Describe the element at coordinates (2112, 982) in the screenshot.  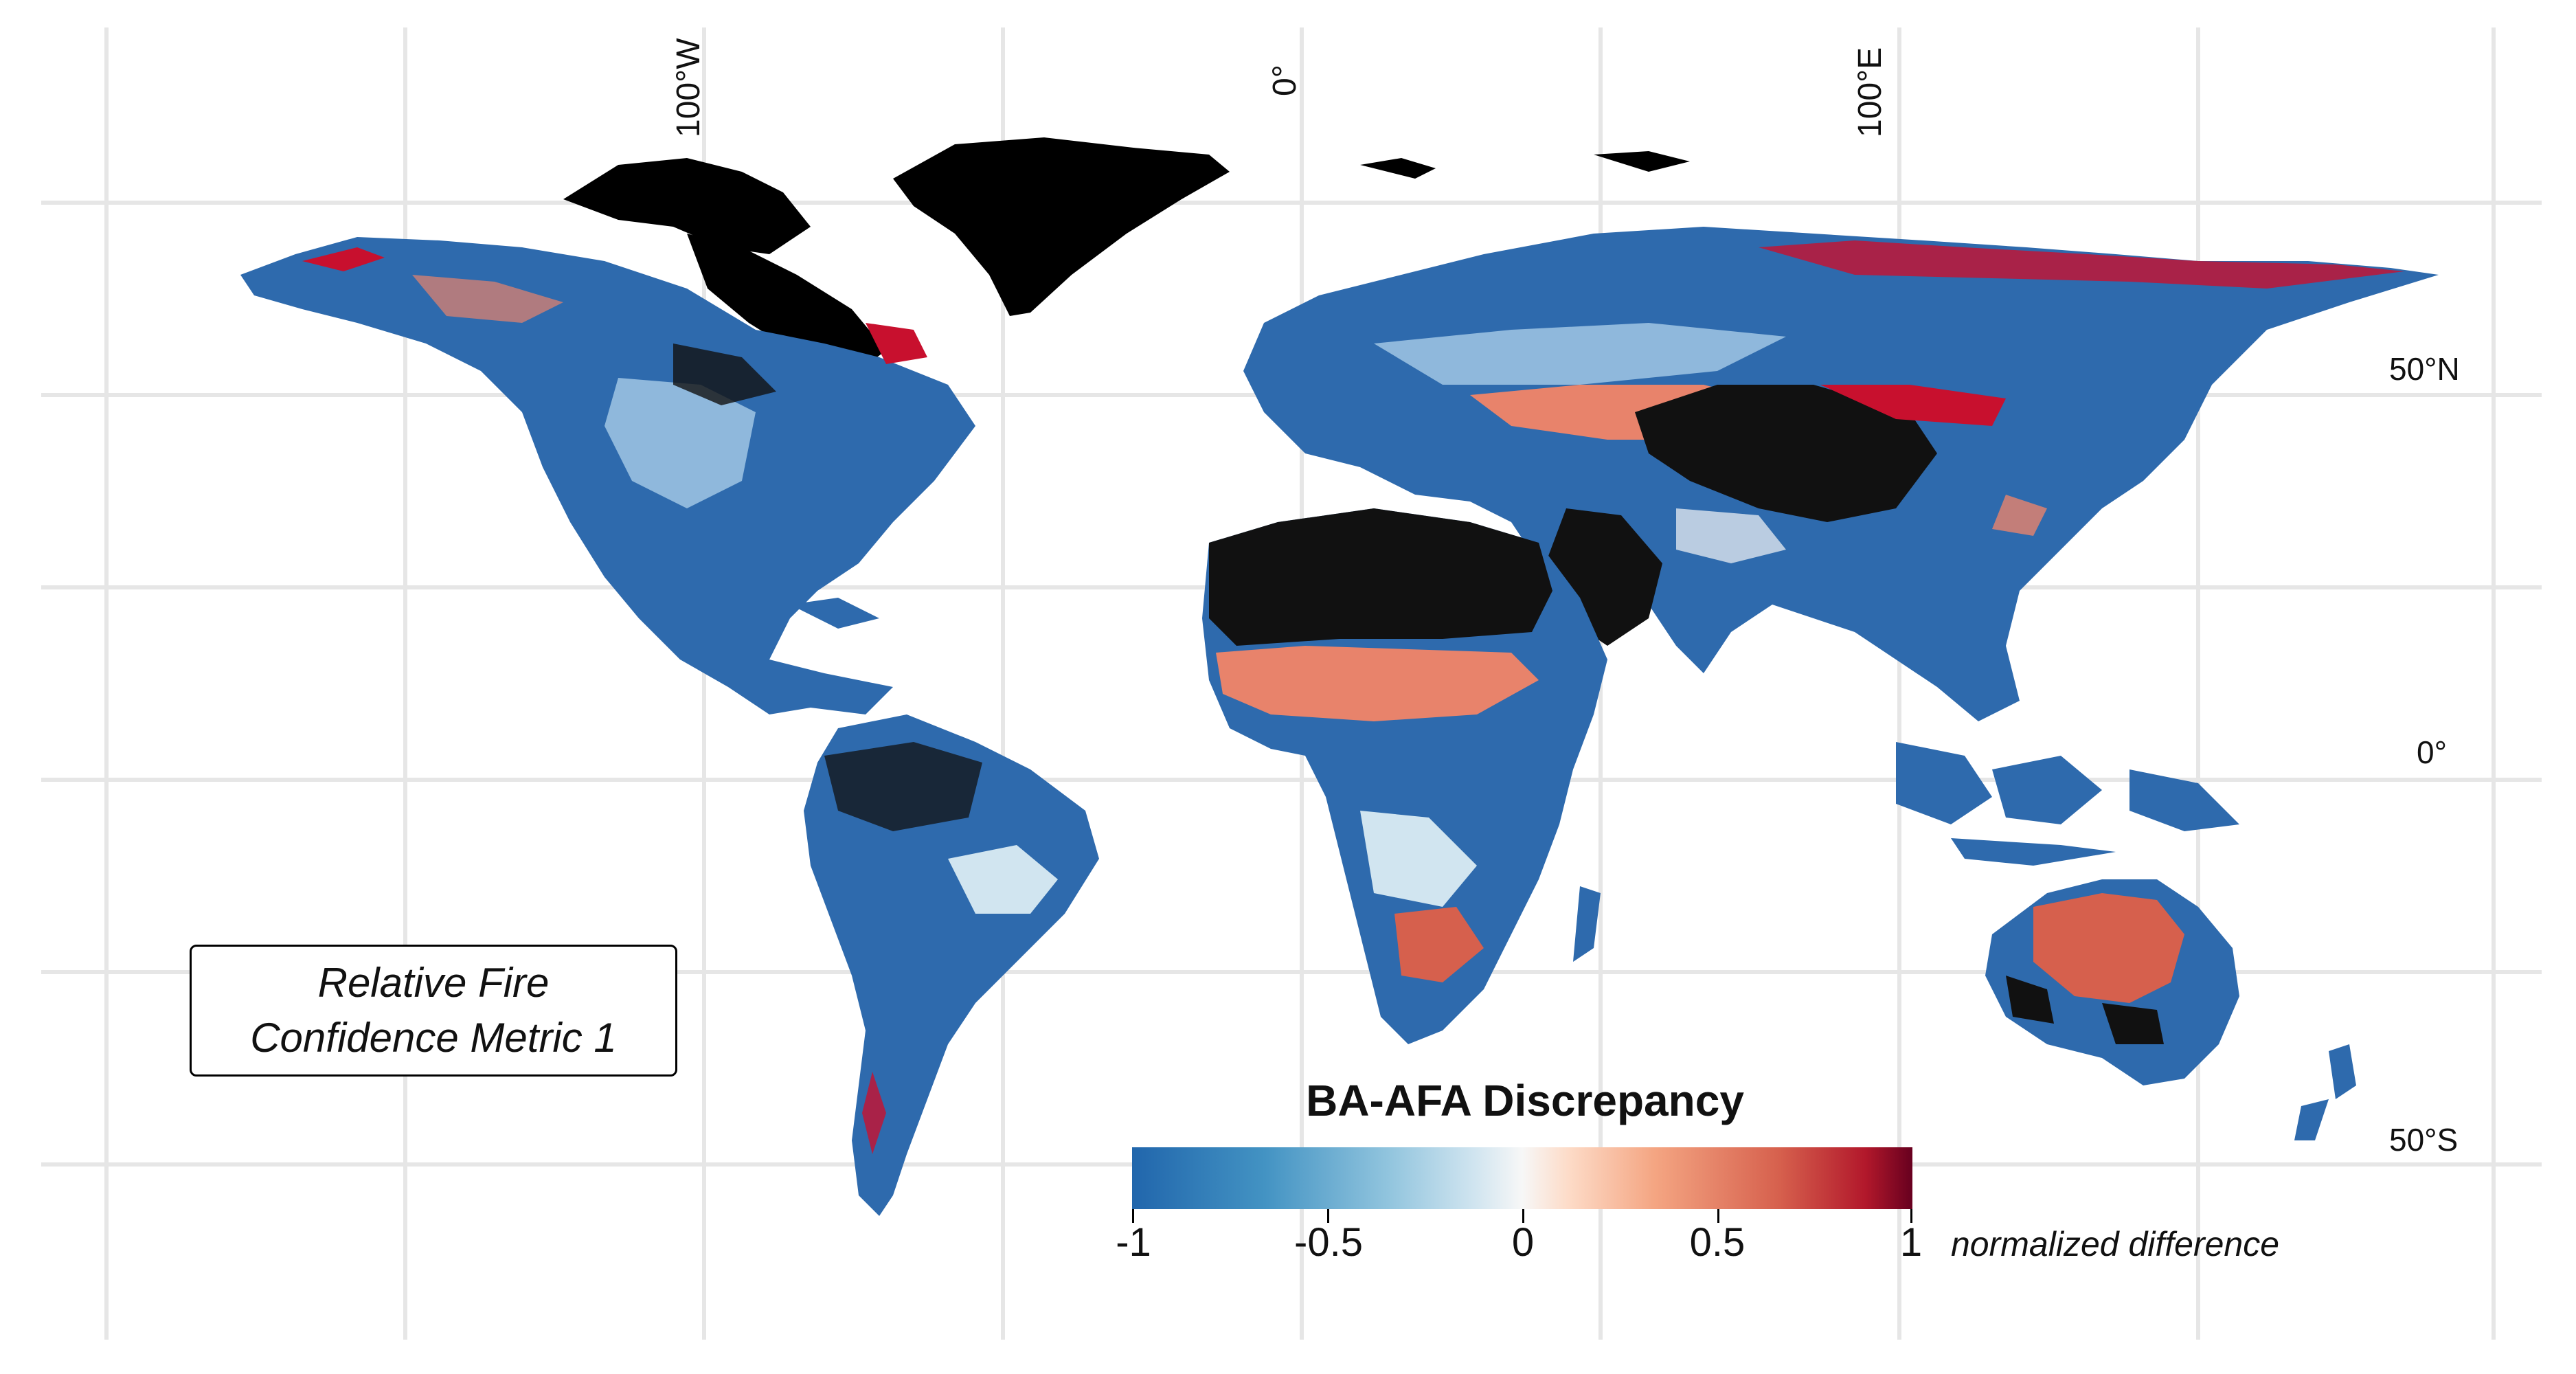
I see `australia` at that location.